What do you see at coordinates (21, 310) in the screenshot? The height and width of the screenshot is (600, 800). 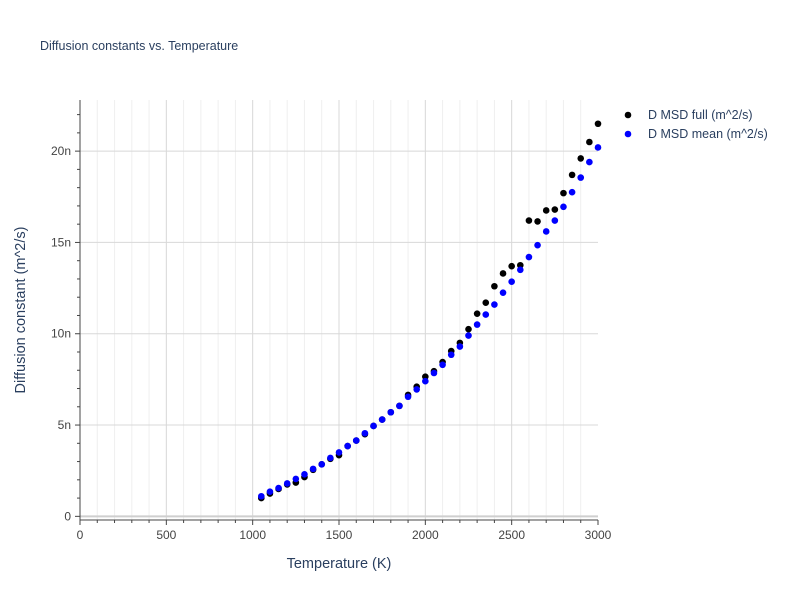 I see `y-axis-title: Diffusion constant (m^2/s)` at bounding box center [21, 310].